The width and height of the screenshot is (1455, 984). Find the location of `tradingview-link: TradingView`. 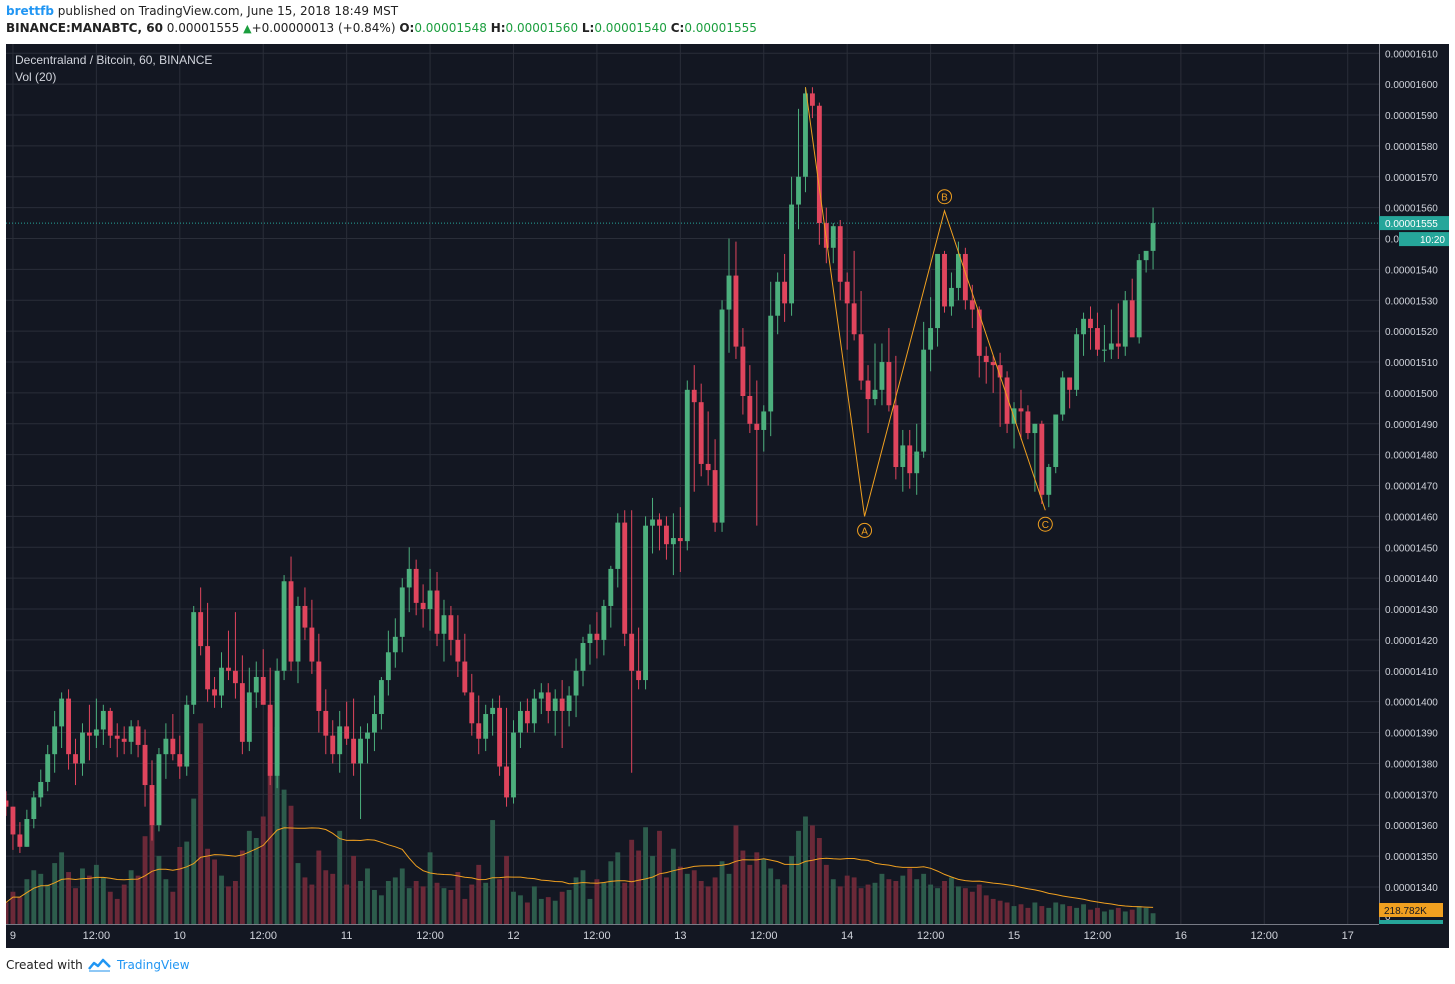

tradingview-link: TradingView is located at coordinates (153, 965).